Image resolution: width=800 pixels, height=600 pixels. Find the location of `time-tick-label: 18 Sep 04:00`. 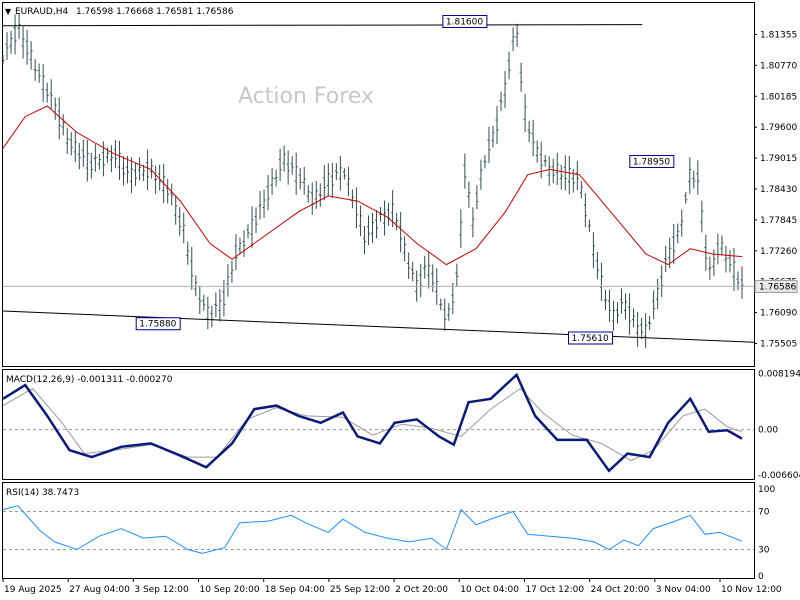

time-tick-label: 18 Sep 04:00 is located at coordinates (295, 590).